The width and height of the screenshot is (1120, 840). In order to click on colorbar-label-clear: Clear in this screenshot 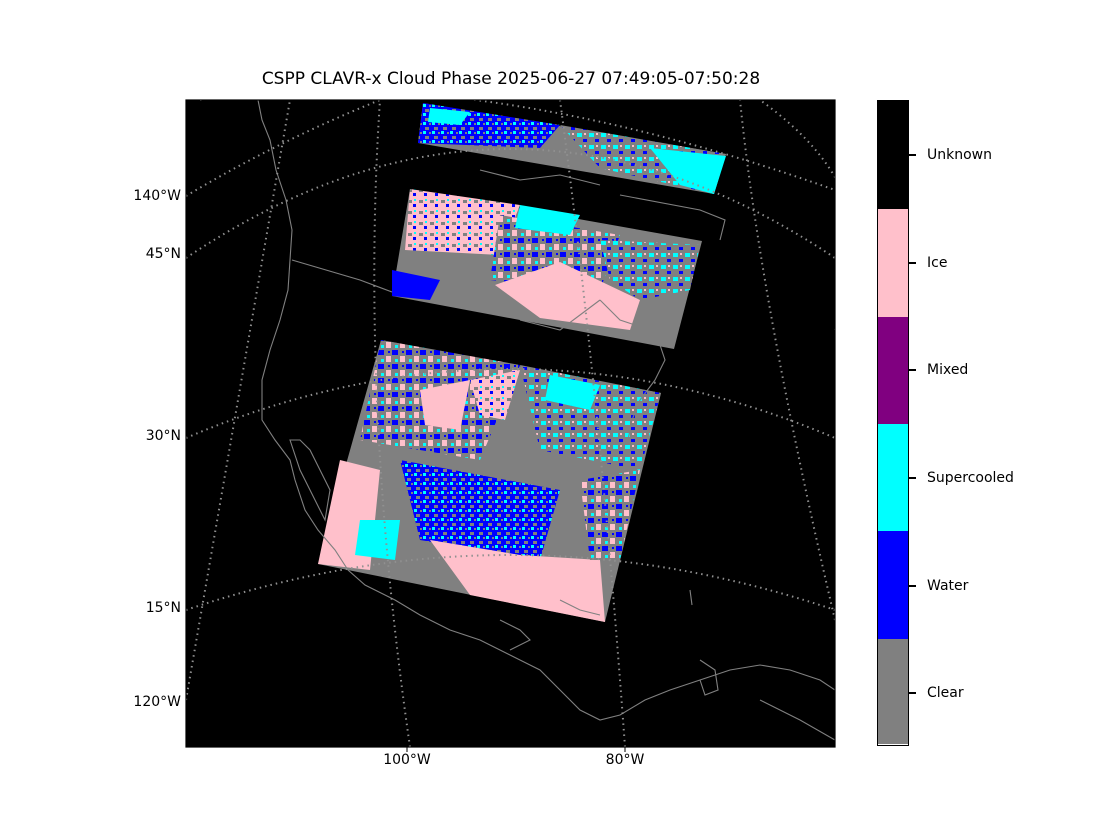, I will do `click(945, 693)`.